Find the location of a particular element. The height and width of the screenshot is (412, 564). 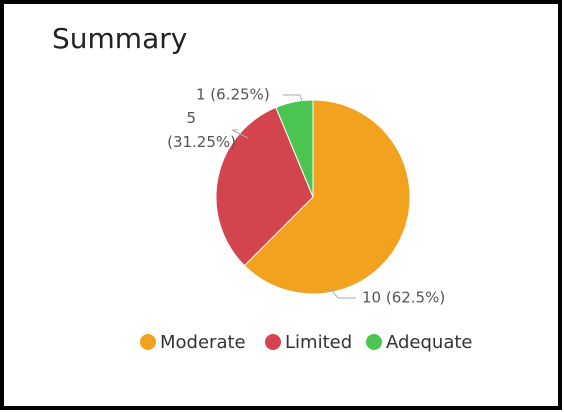

chart-title: Summary is located at coordinates (119, 38).